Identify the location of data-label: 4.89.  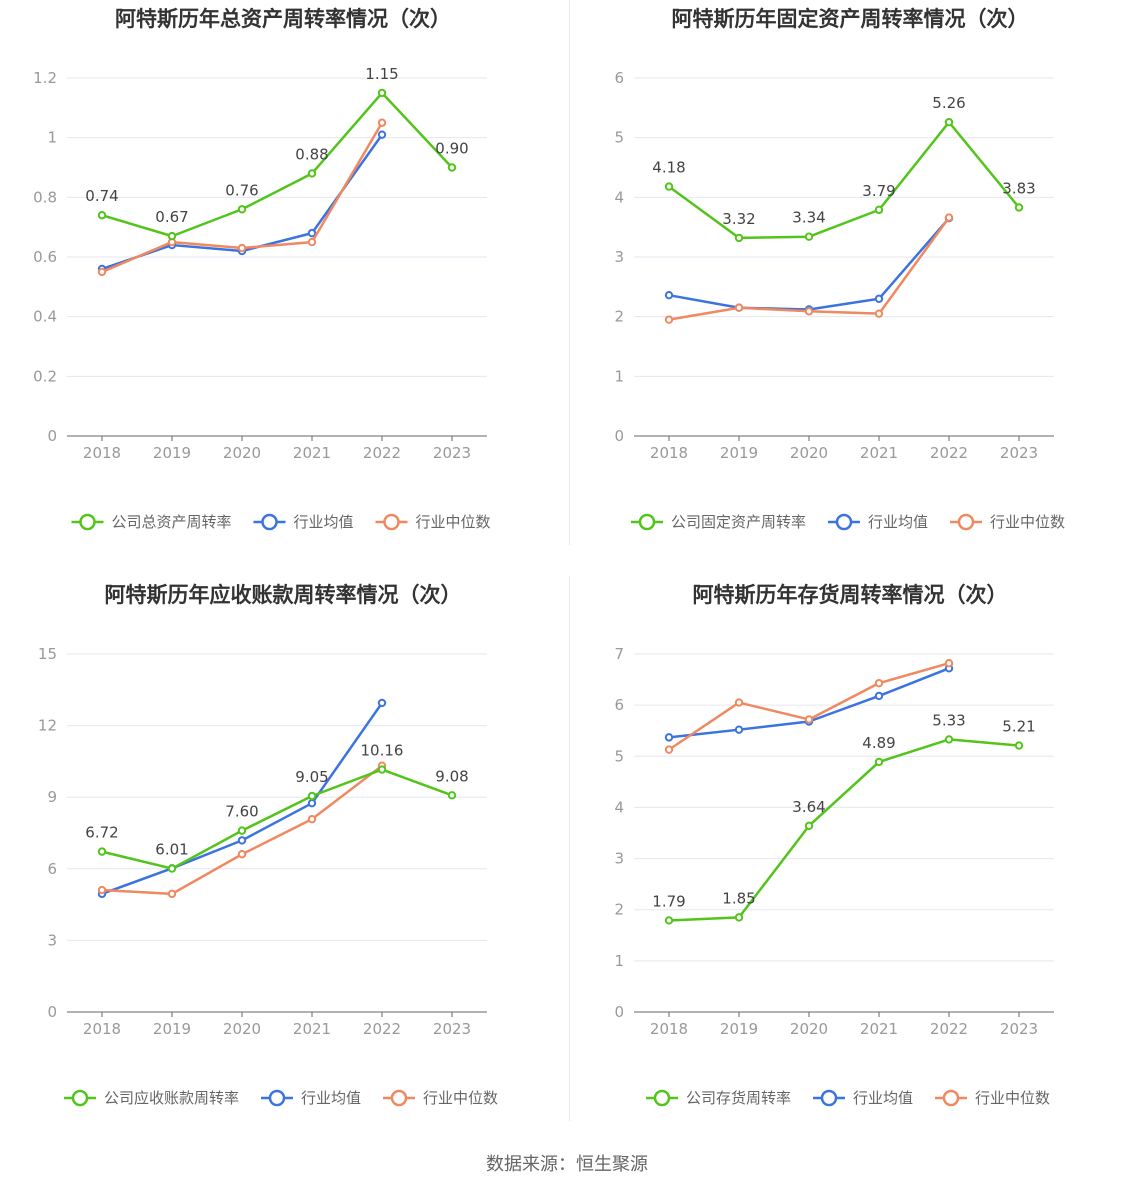
(878, 743).